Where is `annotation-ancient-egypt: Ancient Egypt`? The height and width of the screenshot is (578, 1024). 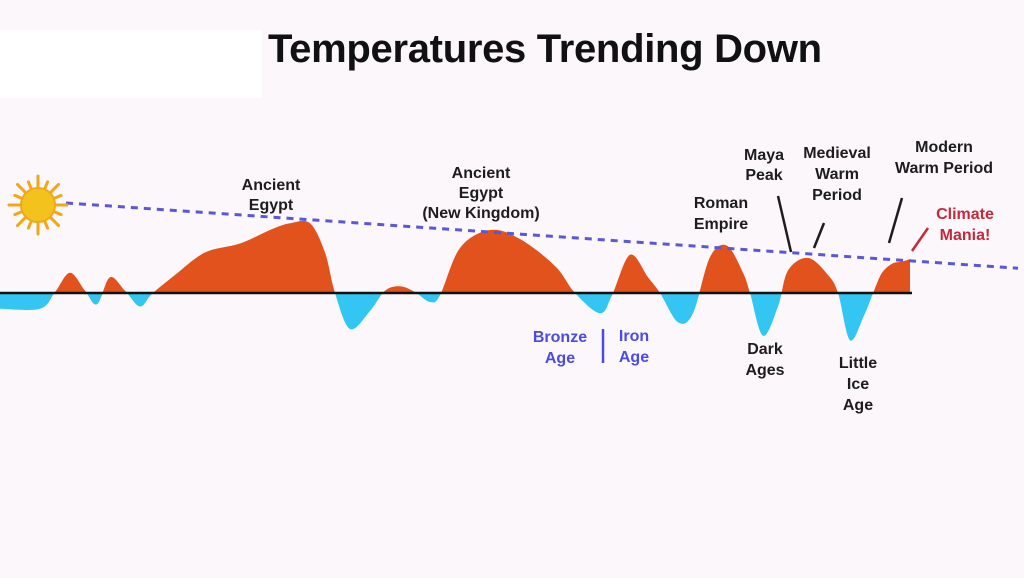 annotation-ancient-egypt: Ancient Egypt is located at coordinates (271, 195).